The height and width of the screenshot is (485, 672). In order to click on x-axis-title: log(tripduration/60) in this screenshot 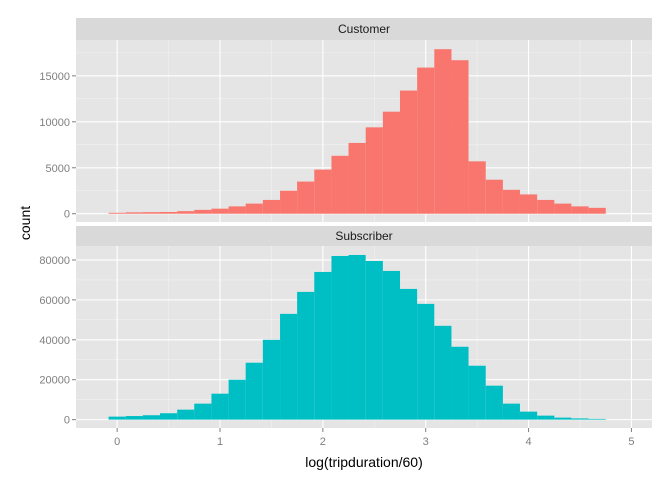, I will do `click(364, 462)`.